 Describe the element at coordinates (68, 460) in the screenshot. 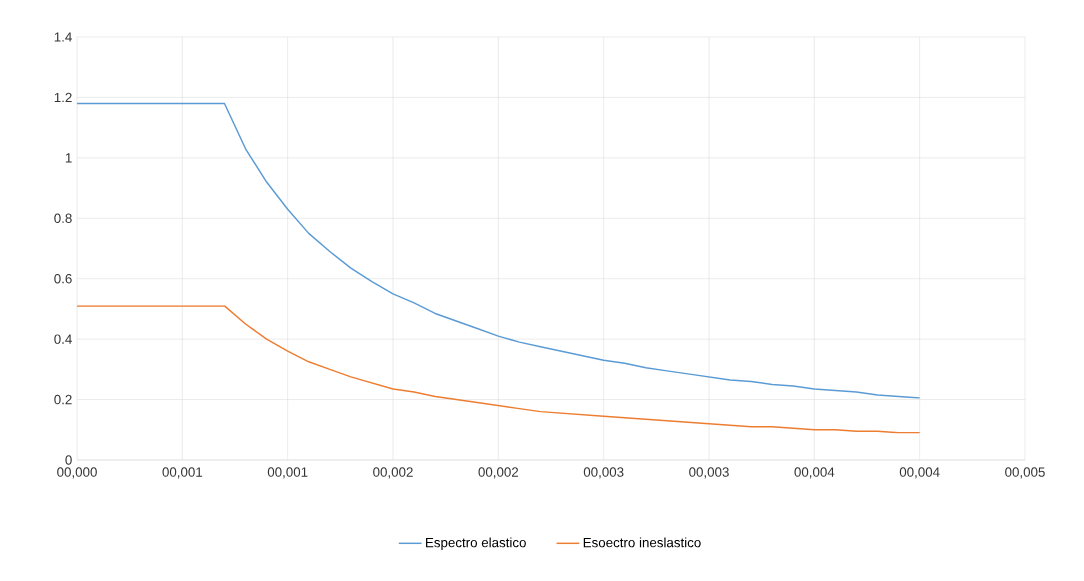

I see `y-tick-label: 0` at that location.